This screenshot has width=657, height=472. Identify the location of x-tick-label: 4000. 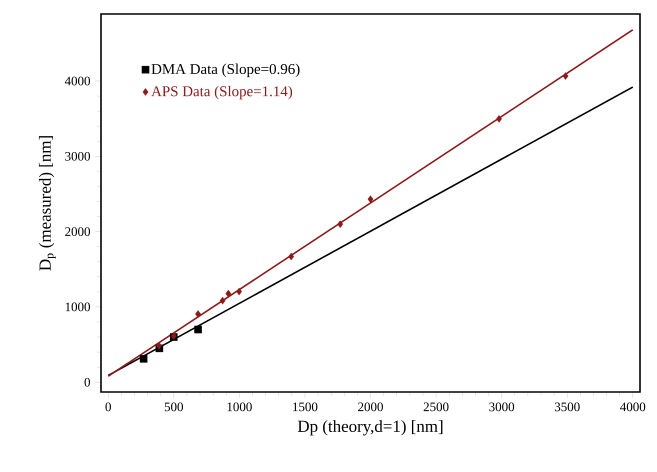
(633, 407).